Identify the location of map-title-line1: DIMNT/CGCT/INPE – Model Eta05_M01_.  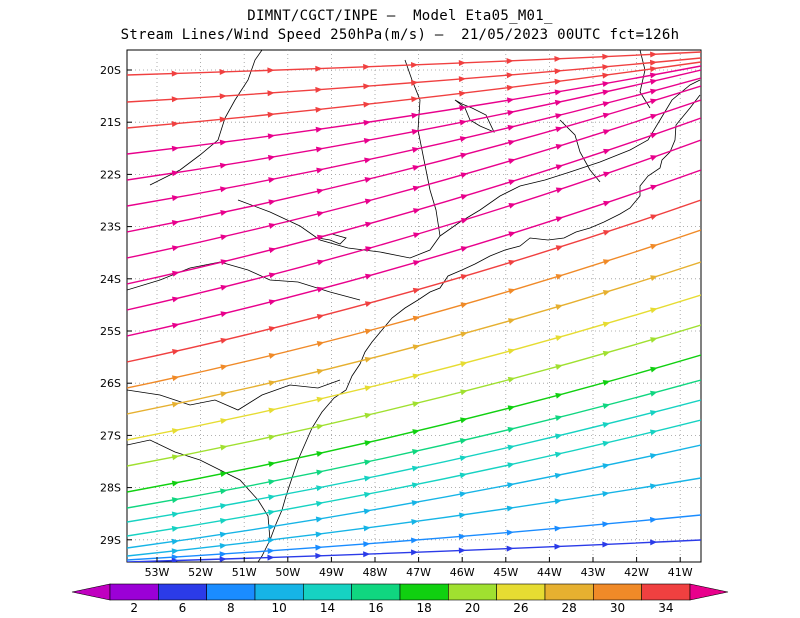
(400, 16).